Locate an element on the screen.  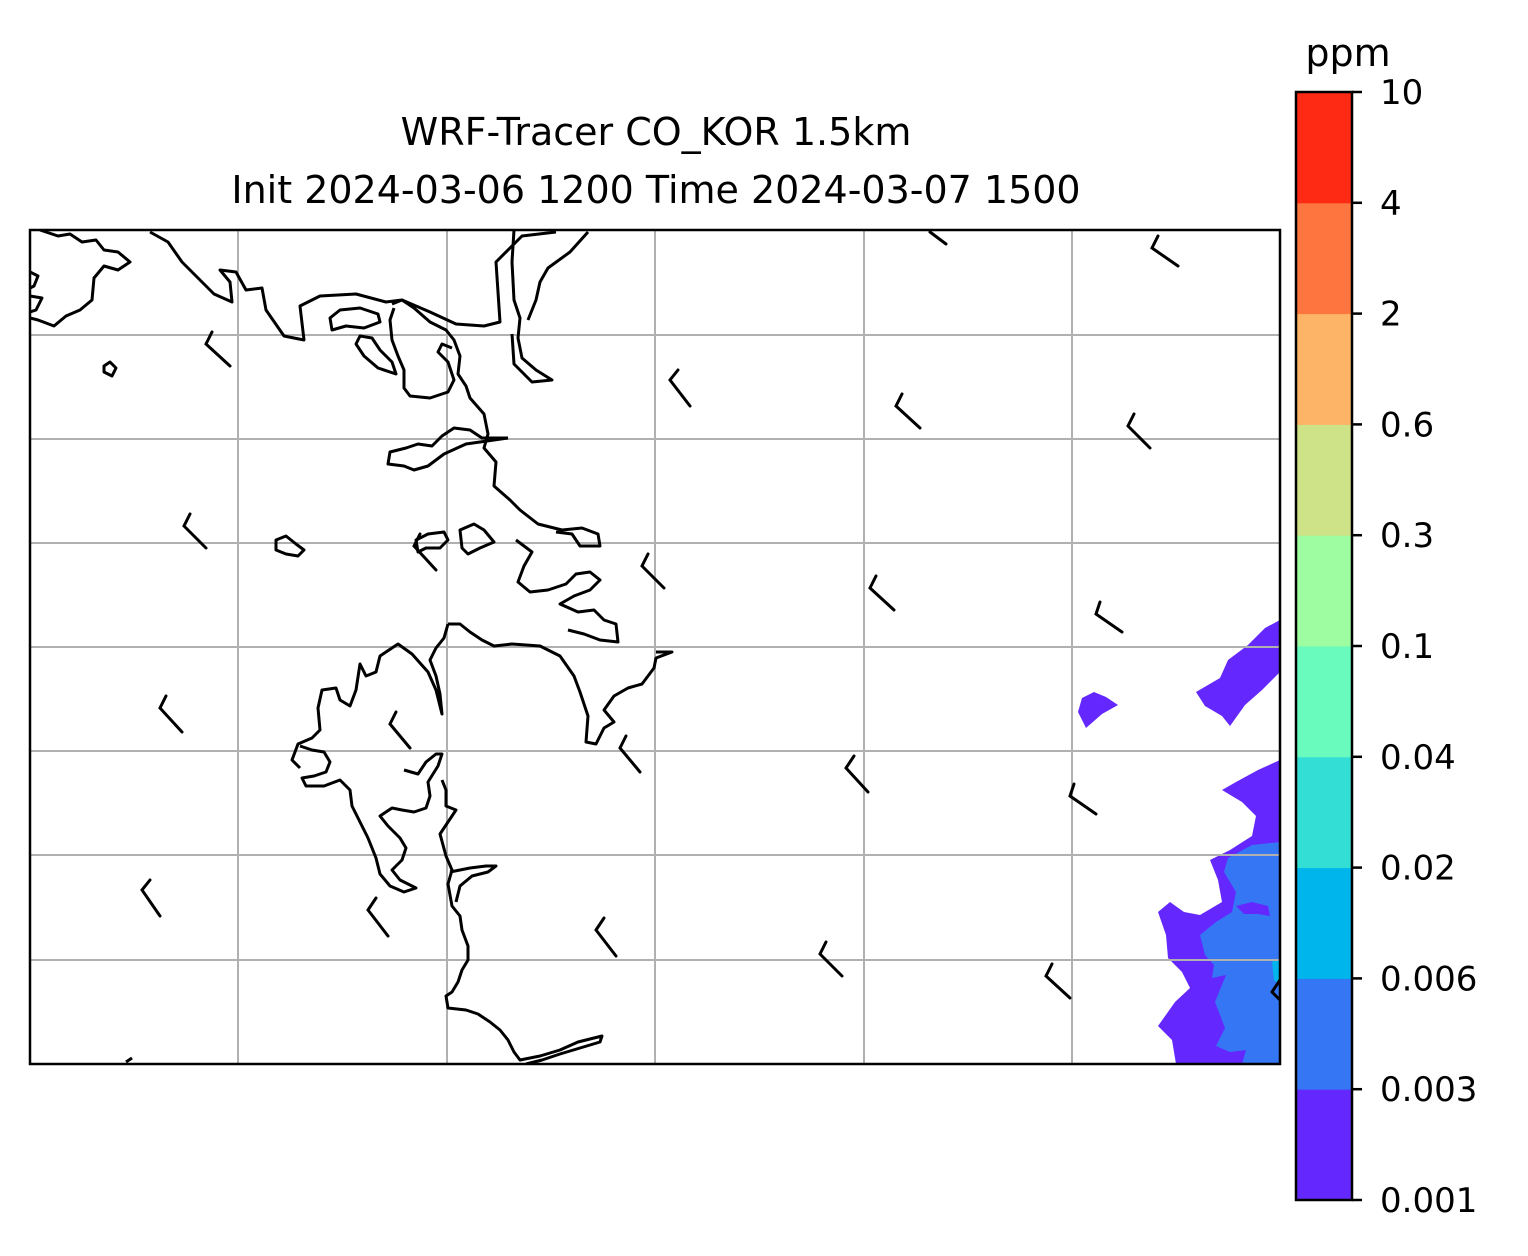
colorbar-tick-label: 0.006 is located at coordinates (1428, 979).